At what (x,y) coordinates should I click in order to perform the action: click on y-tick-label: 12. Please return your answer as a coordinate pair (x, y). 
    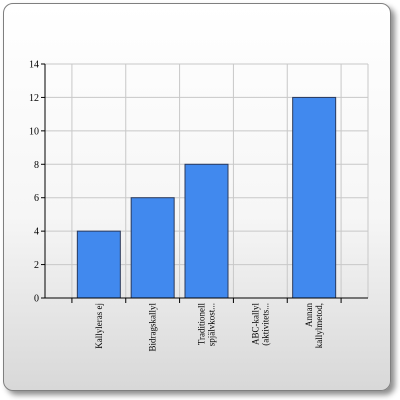
    Looking at the image, I should click on (34, 98).